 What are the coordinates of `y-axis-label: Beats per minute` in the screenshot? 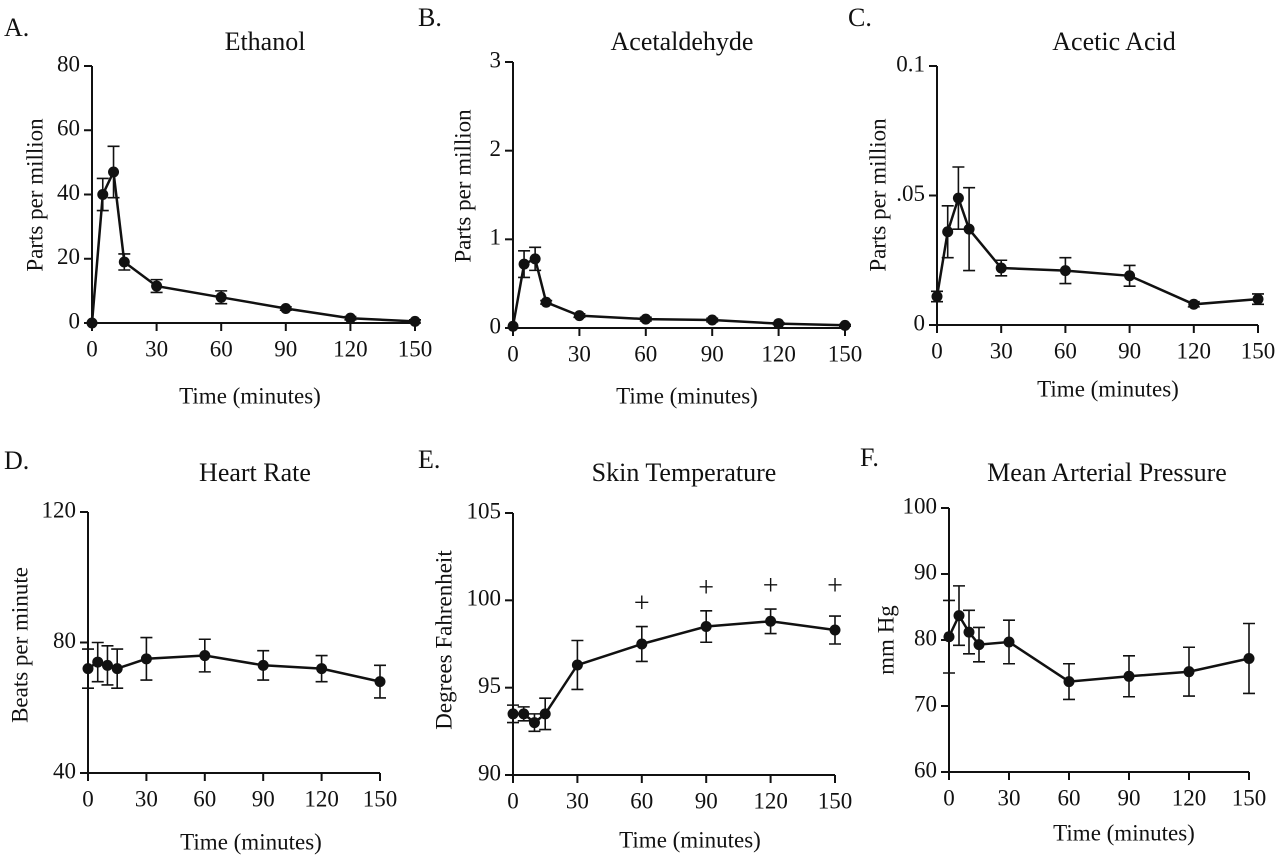 It's located at (19, 645).